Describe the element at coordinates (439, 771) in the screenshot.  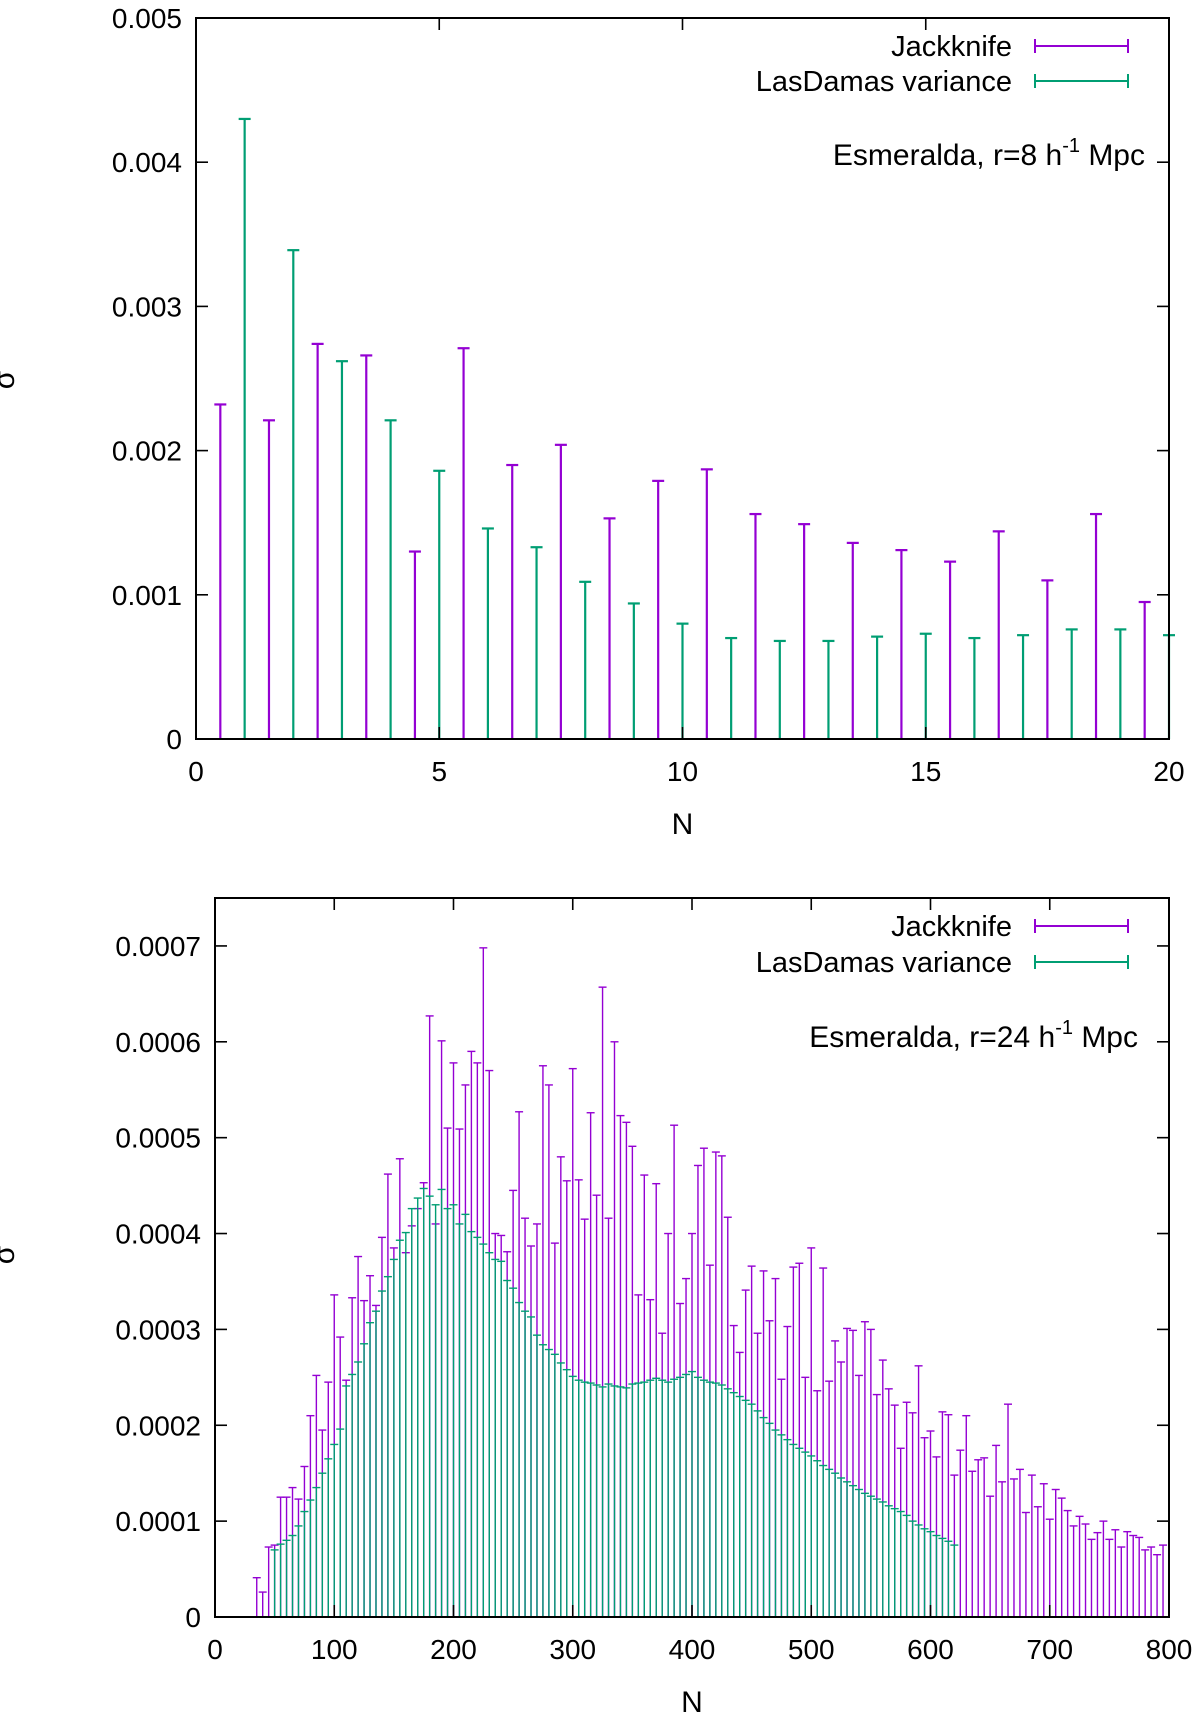
I see `x-tick-label: 5` at that location.